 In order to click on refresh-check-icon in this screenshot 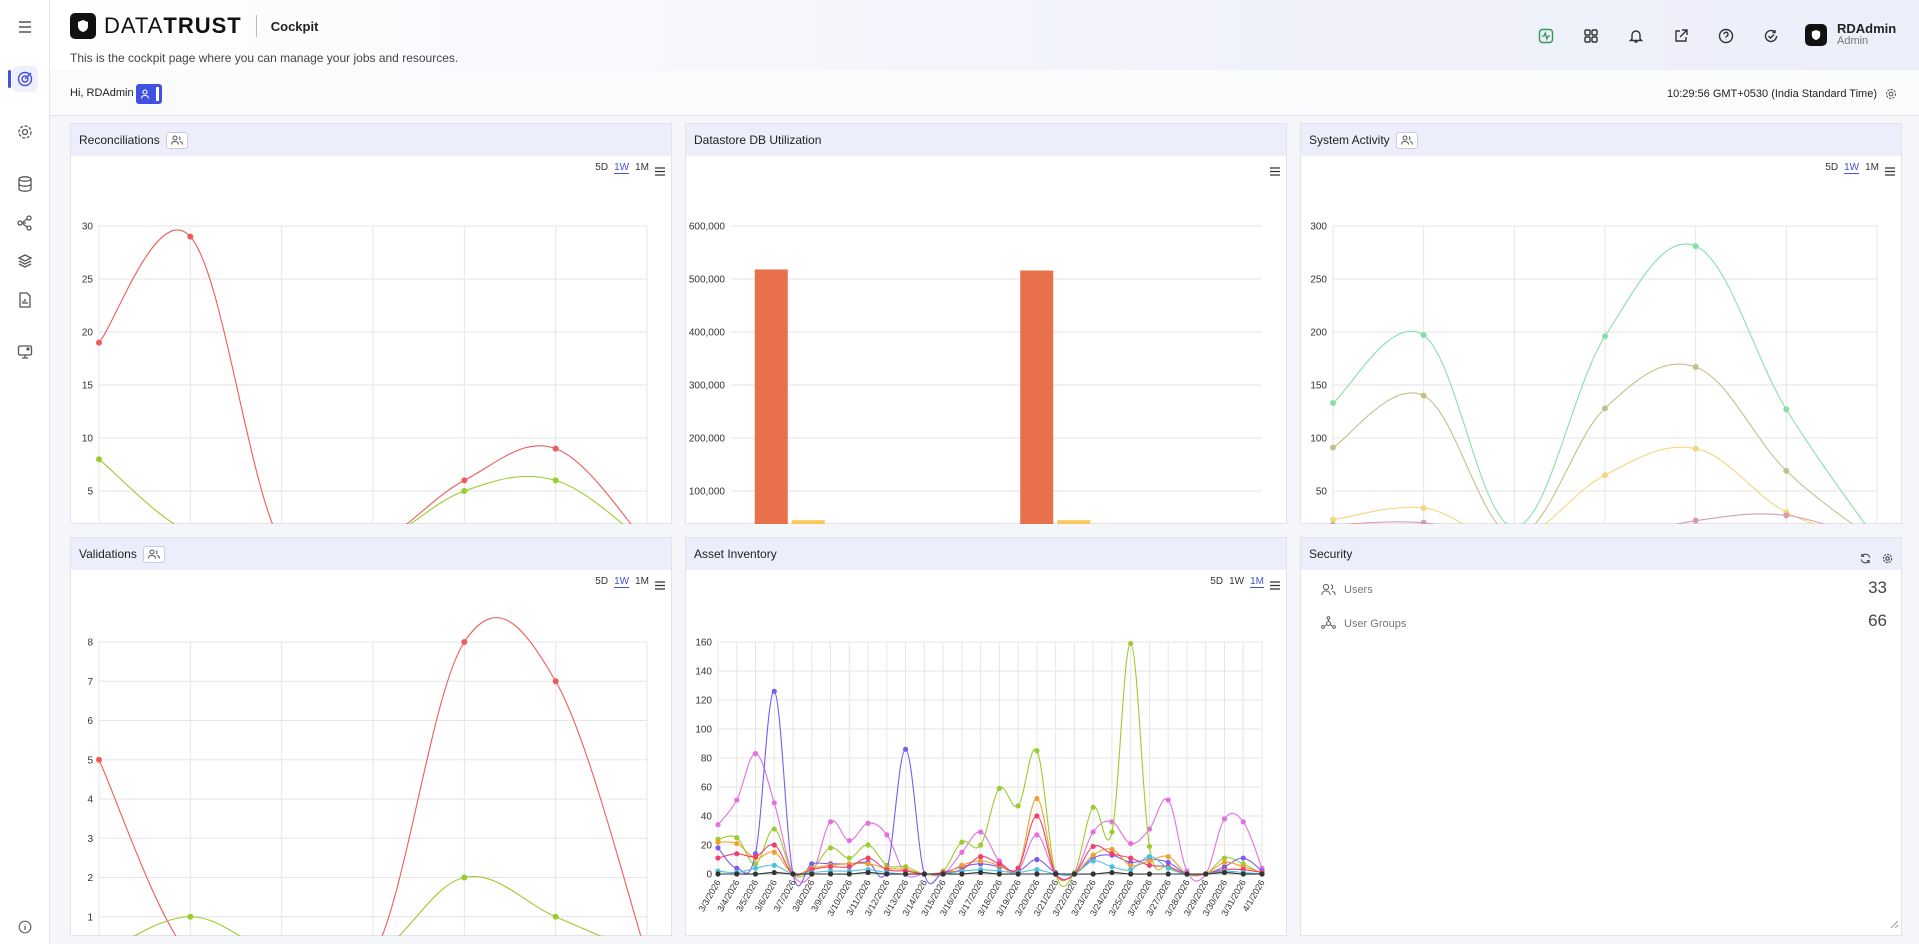, I will do `click(1771, 36)`.